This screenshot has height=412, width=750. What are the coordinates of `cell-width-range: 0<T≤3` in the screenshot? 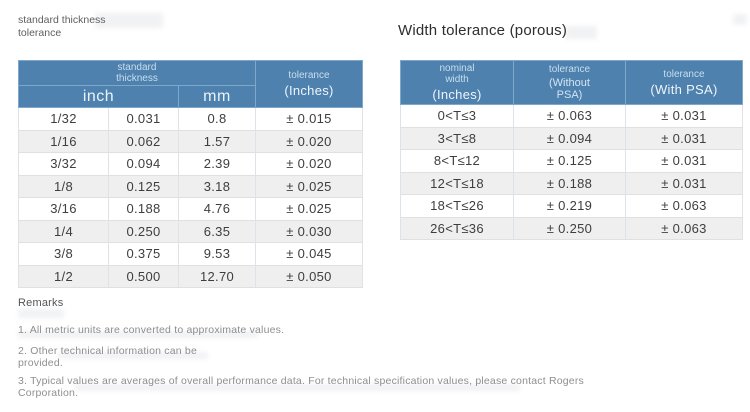 It's located at (457, 116).